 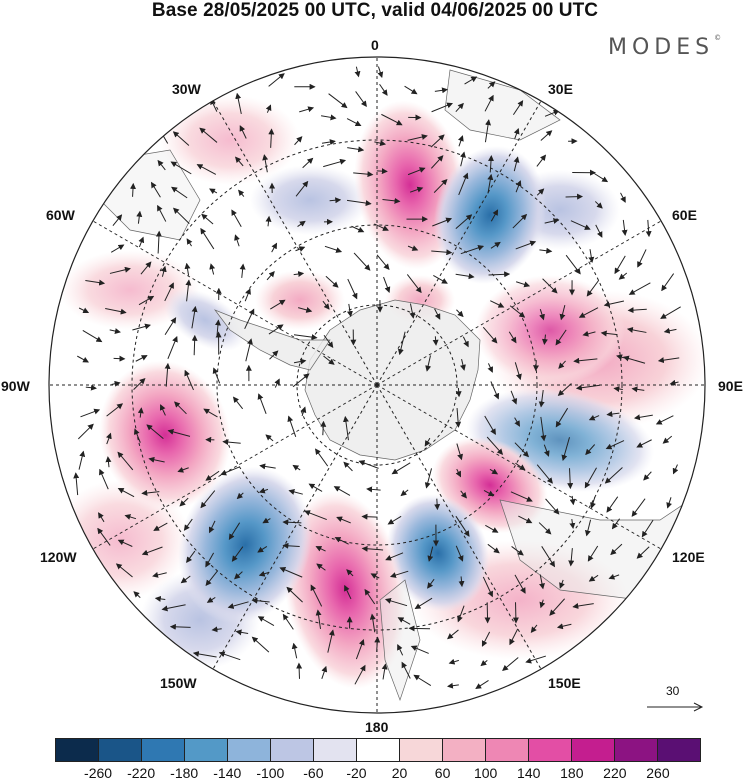 What do you see at coordinates (529, 773) in the screenshot?
I see `colorbar-tick-label: 140` at bounding box center [529, 773].